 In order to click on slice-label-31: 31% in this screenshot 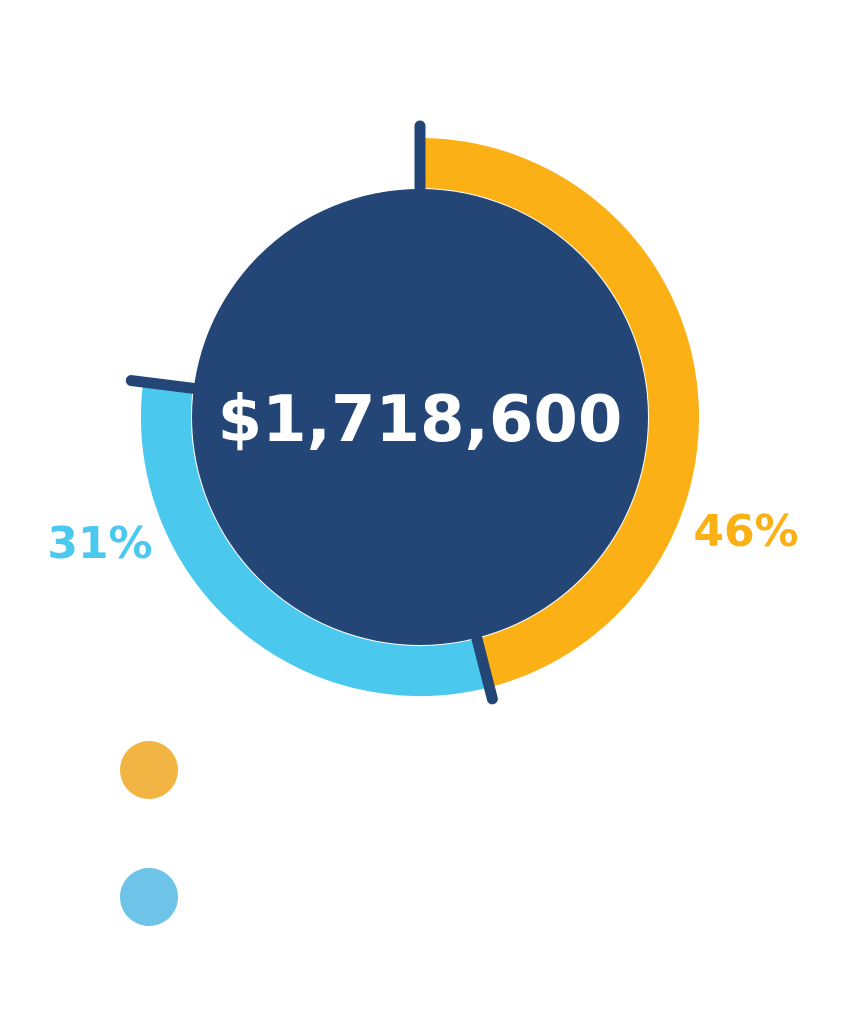, I will do `click(99, 543)`.